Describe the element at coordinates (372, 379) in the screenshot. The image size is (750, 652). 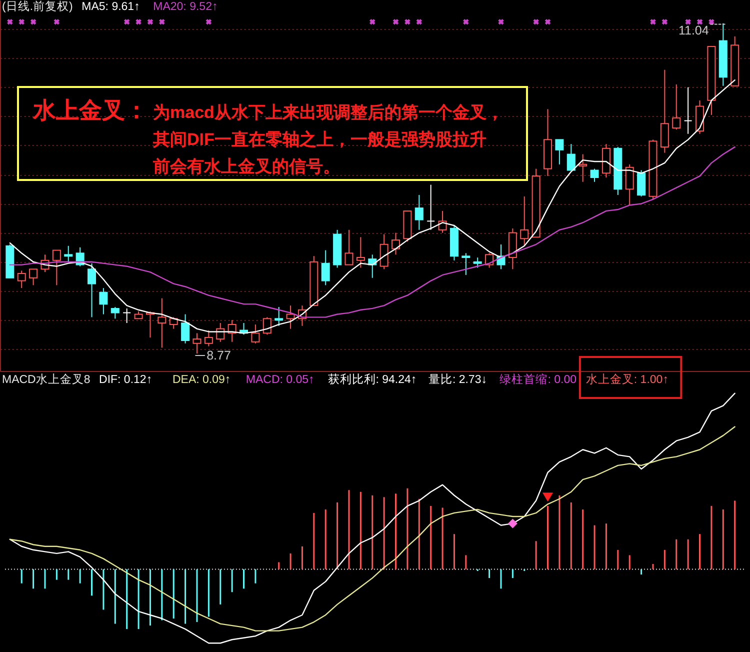
I see `text: 获利比利: 94.24↑` at that location.